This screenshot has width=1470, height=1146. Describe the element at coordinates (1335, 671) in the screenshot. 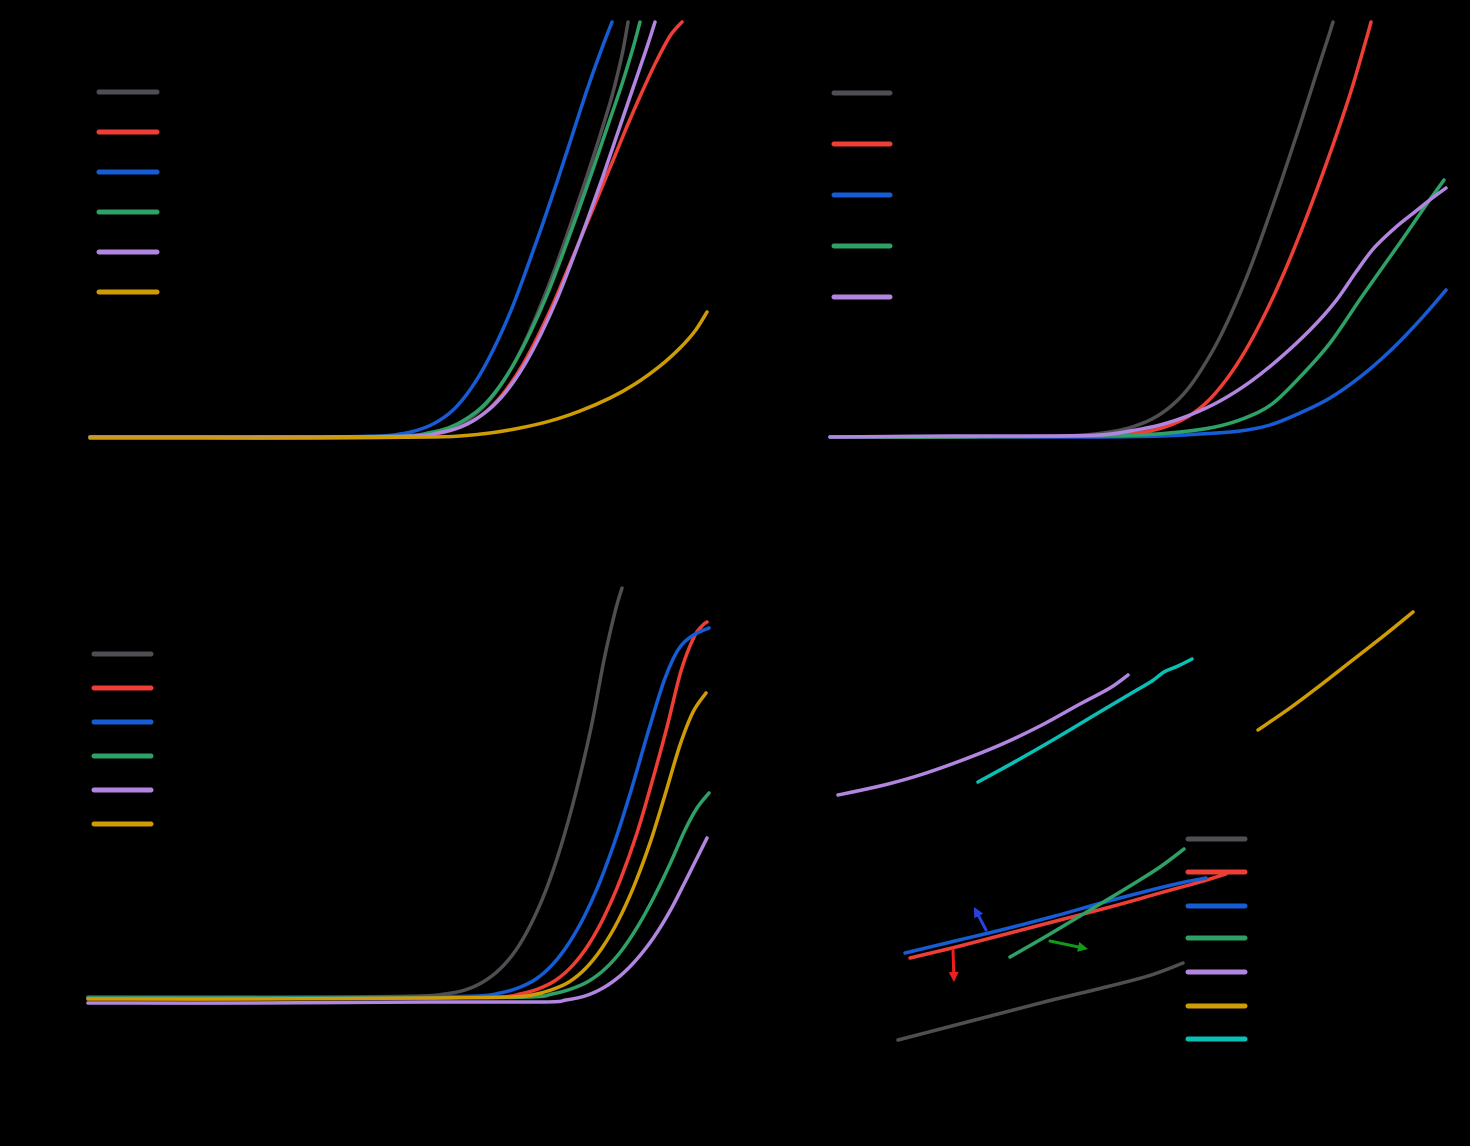

I see `bottom-right-series-line-gold` at that location.